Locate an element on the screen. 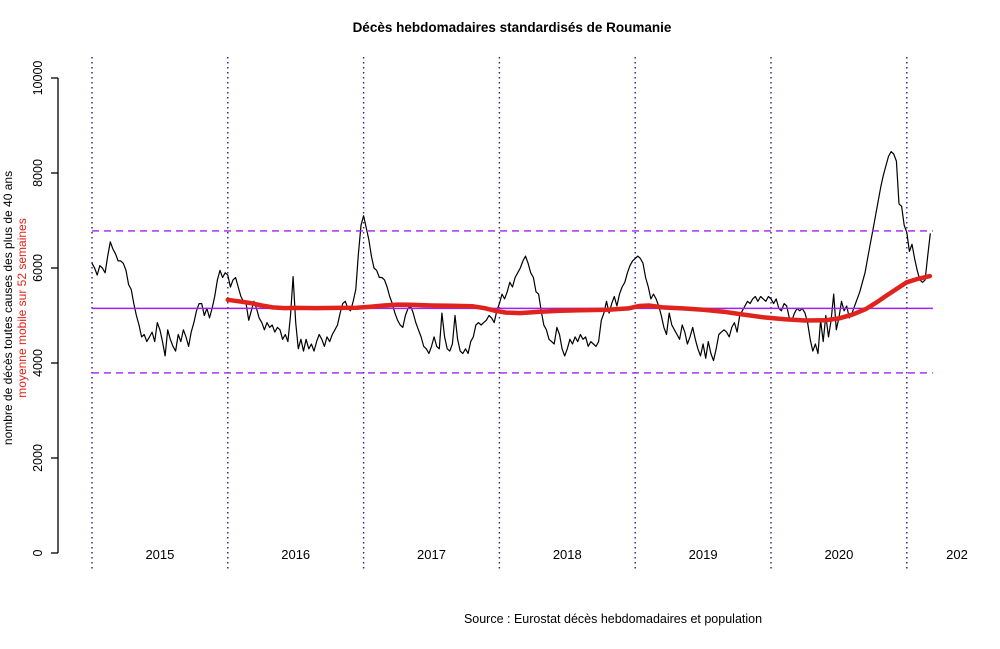 Image resolution: width=1000 pixels, height=649 pixels. moving-average-line-group is located at coordinates (579, 298).